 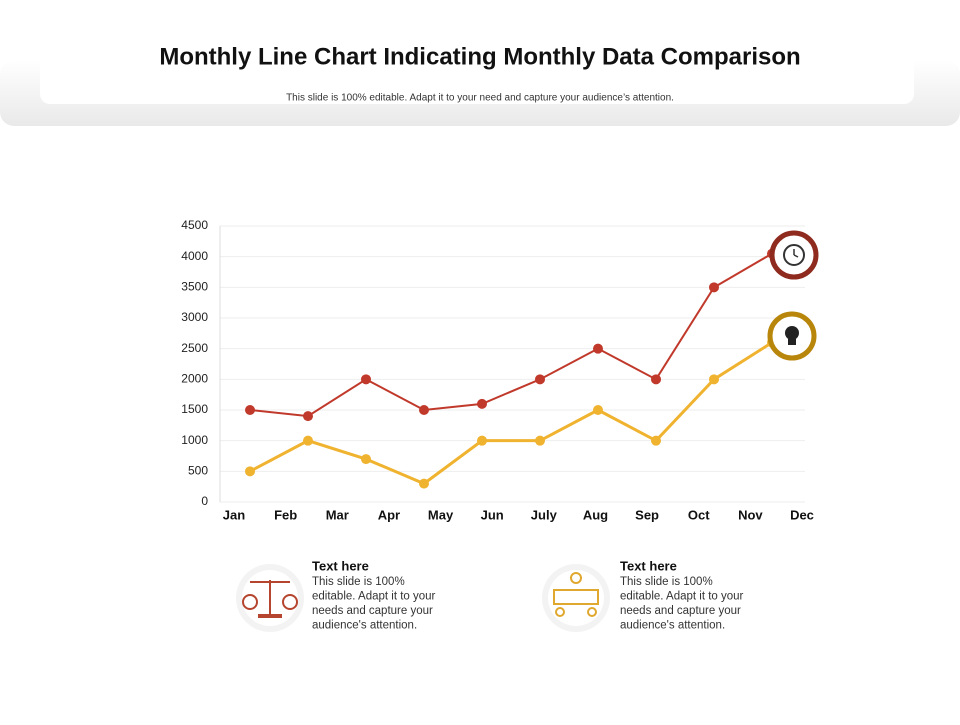 I want to click on x-tick-label: Dec, so click(x=802, y=514).